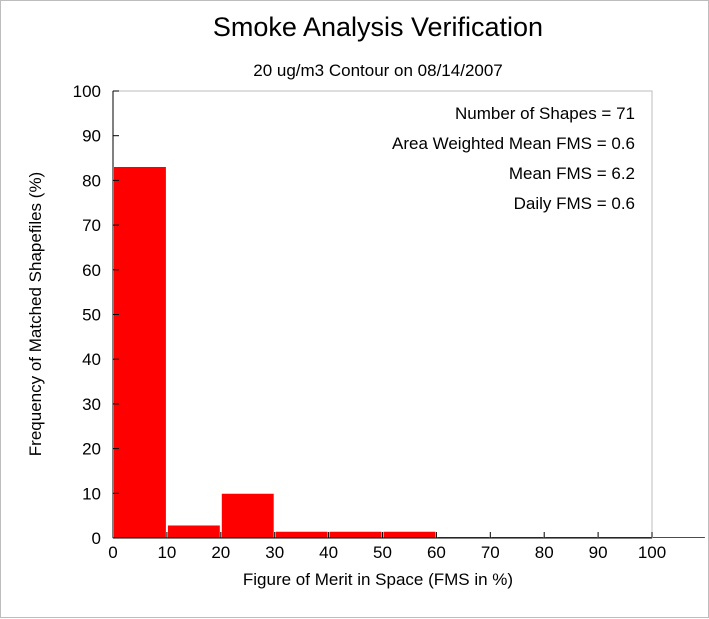 The height and width of the screenshot is (619, 709). I want to click on x-tick-label: 20, so click(220, 552).